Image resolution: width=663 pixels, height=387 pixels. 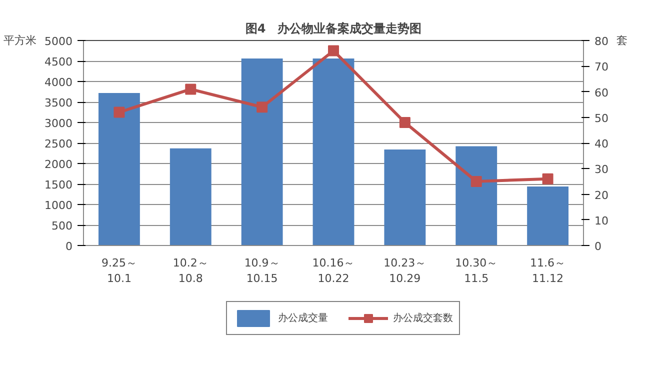 I want to click on y2-tick-label: 60, so click(x=601, y=93).